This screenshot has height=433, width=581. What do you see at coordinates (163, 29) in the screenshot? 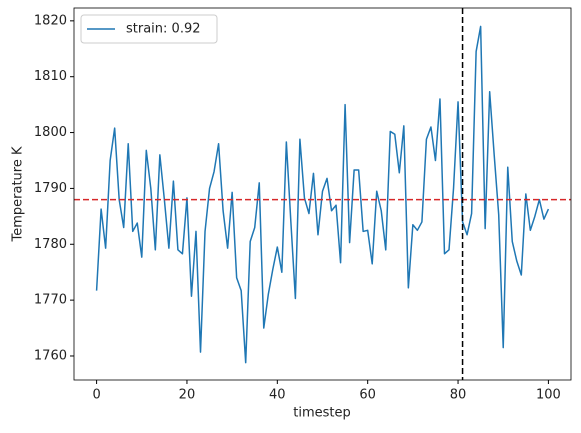
I see `legend-label: strain: 0.92` at bounding box center [163, 29].